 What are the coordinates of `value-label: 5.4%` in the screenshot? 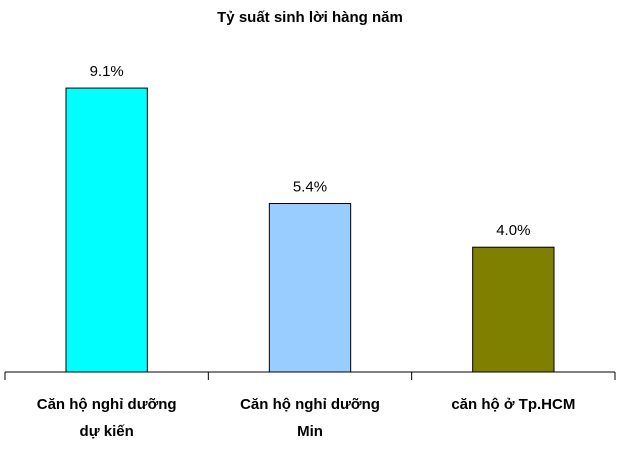 It's located at (310, 186).